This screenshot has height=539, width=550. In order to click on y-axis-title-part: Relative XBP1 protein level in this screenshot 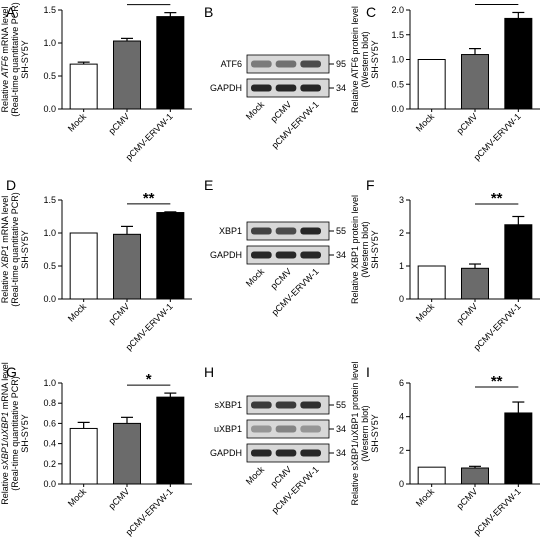, I will do `click(355, 249)`.